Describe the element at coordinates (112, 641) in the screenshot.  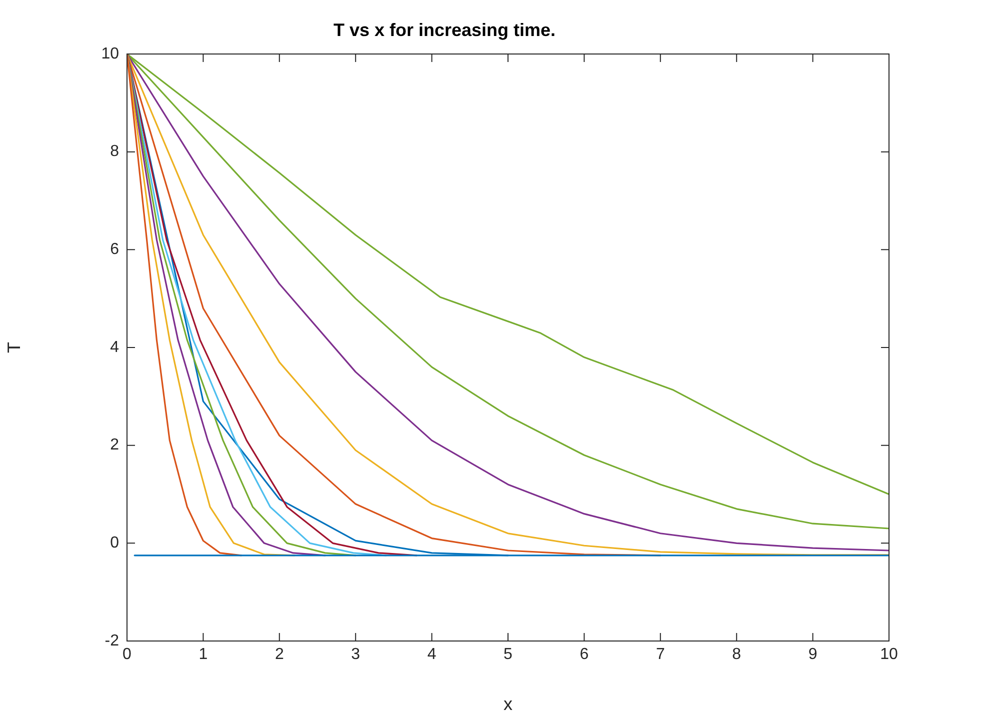
I see `y-tick-label: -2` at that location.